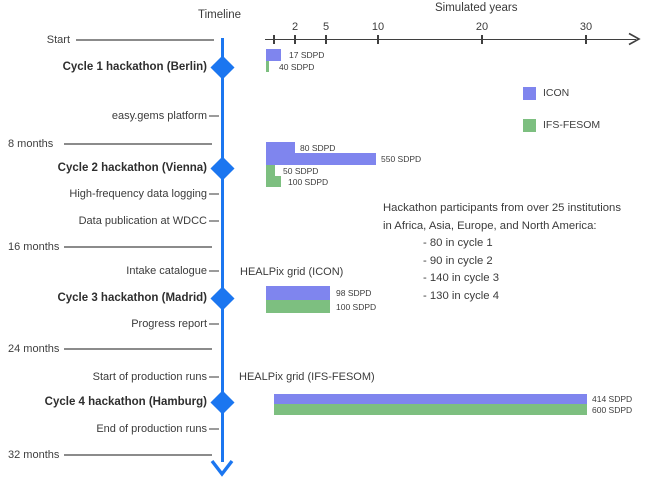 This screenshot has width=650, height=488. I want to click on legend-swatch-icon, so click(529, 93).